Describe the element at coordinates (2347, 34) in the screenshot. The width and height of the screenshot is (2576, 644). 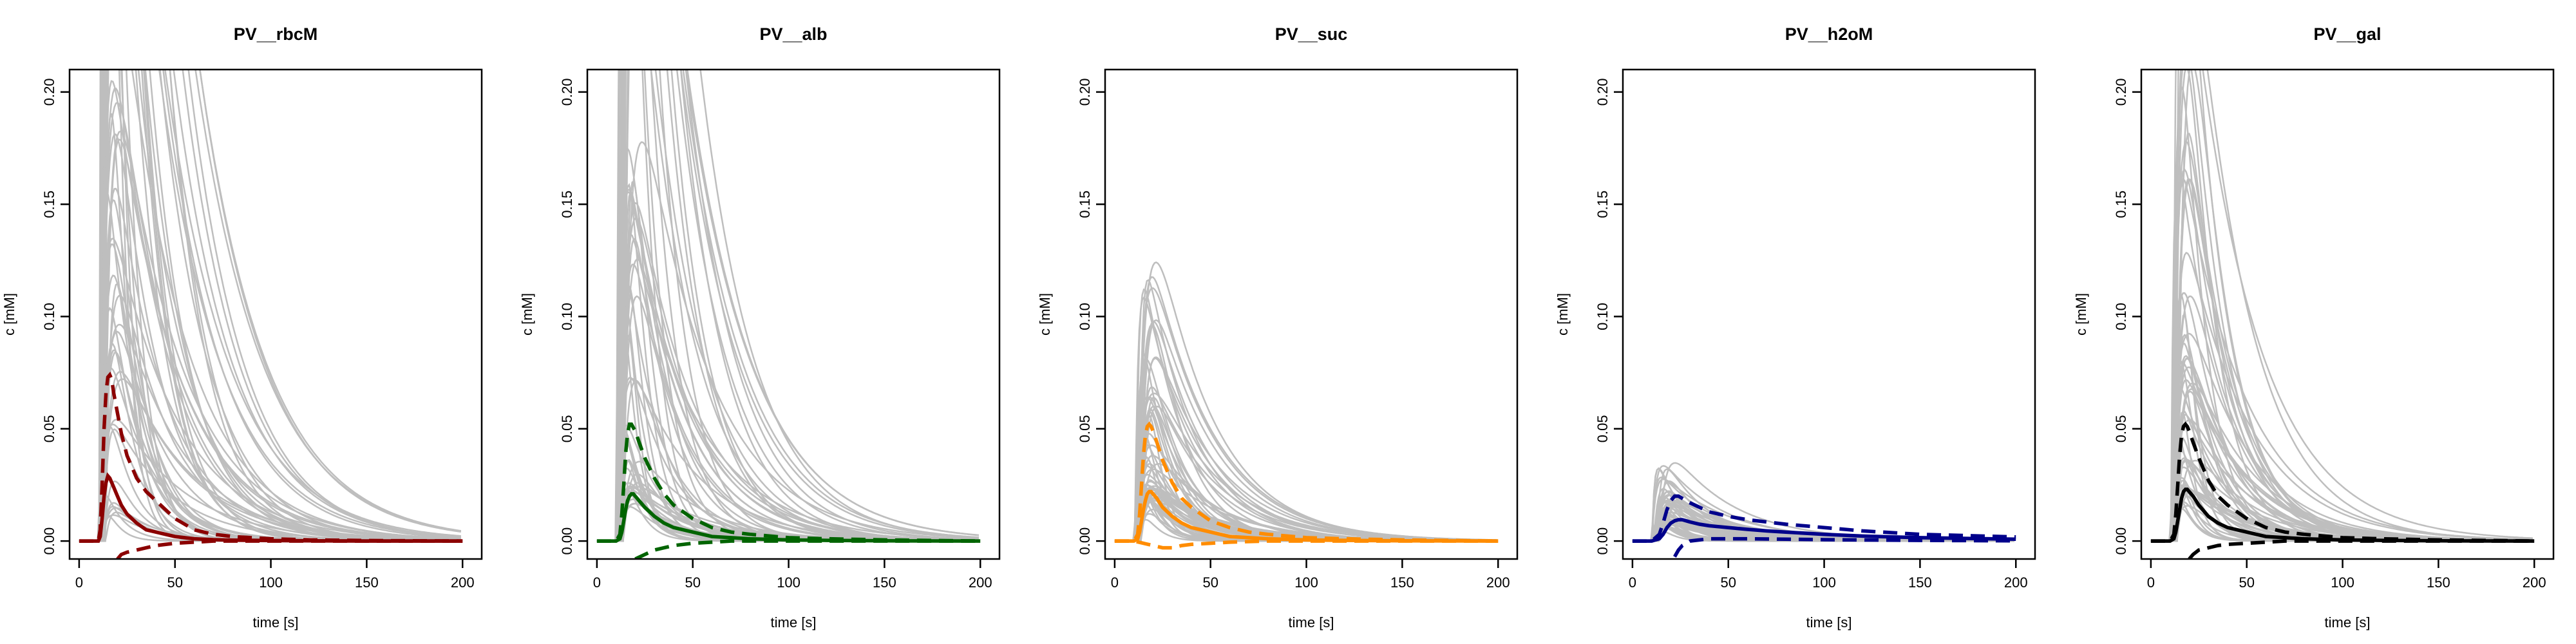
I see `panel-title: PV__gal` at that location.